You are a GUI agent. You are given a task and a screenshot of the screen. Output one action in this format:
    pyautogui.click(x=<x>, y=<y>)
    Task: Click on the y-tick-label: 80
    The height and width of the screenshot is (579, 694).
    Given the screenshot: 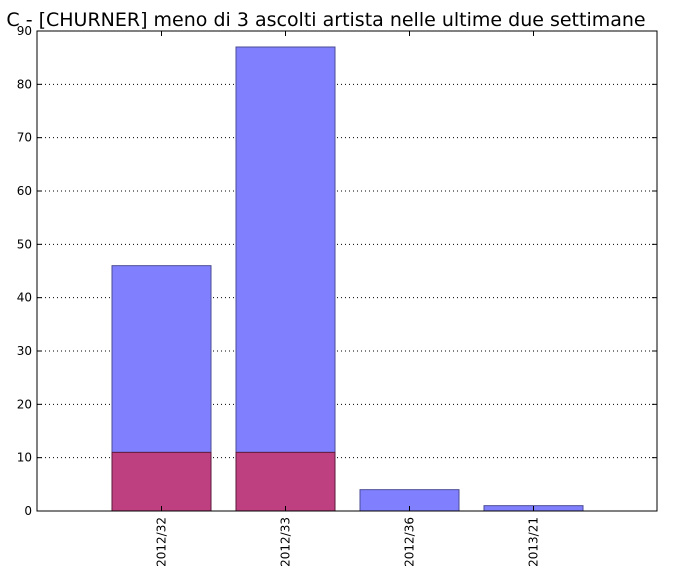 What is the action you would take?
    pyautogui.click(x=24, y=84)
    